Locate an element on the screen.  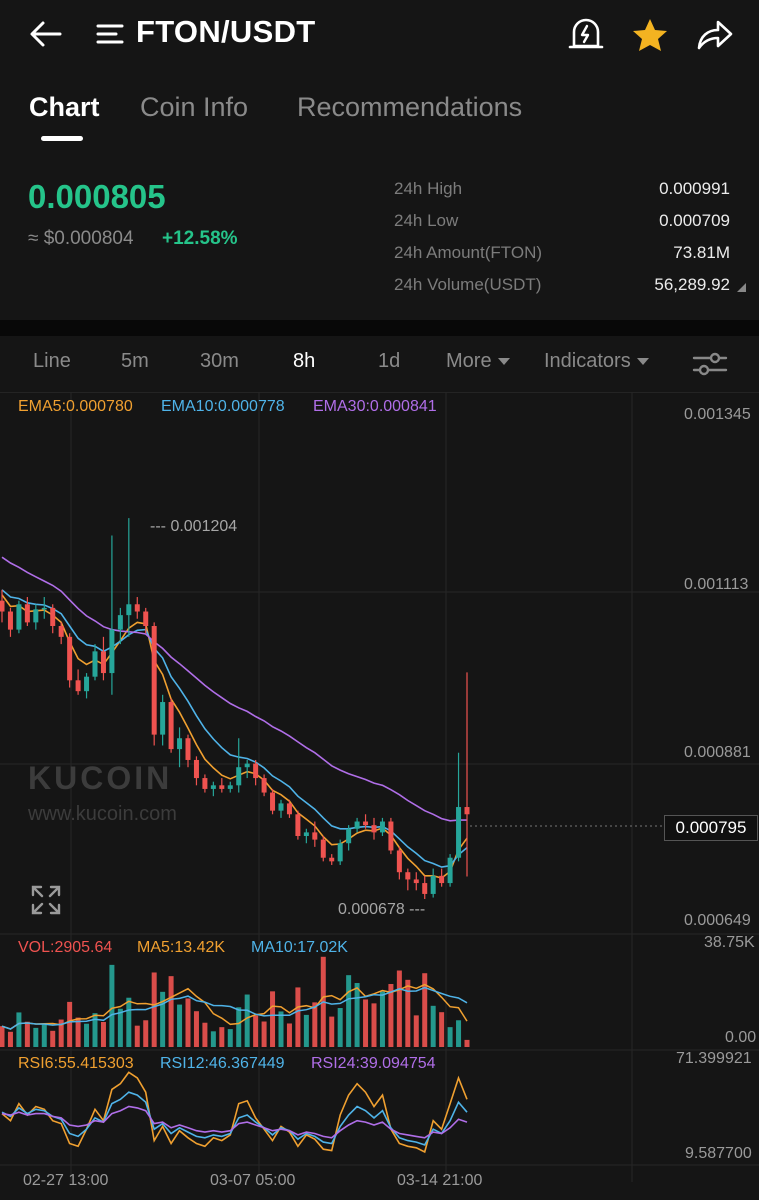
rsi24-label: RSI24:39.094754 is located at coordinates (373, 1063).